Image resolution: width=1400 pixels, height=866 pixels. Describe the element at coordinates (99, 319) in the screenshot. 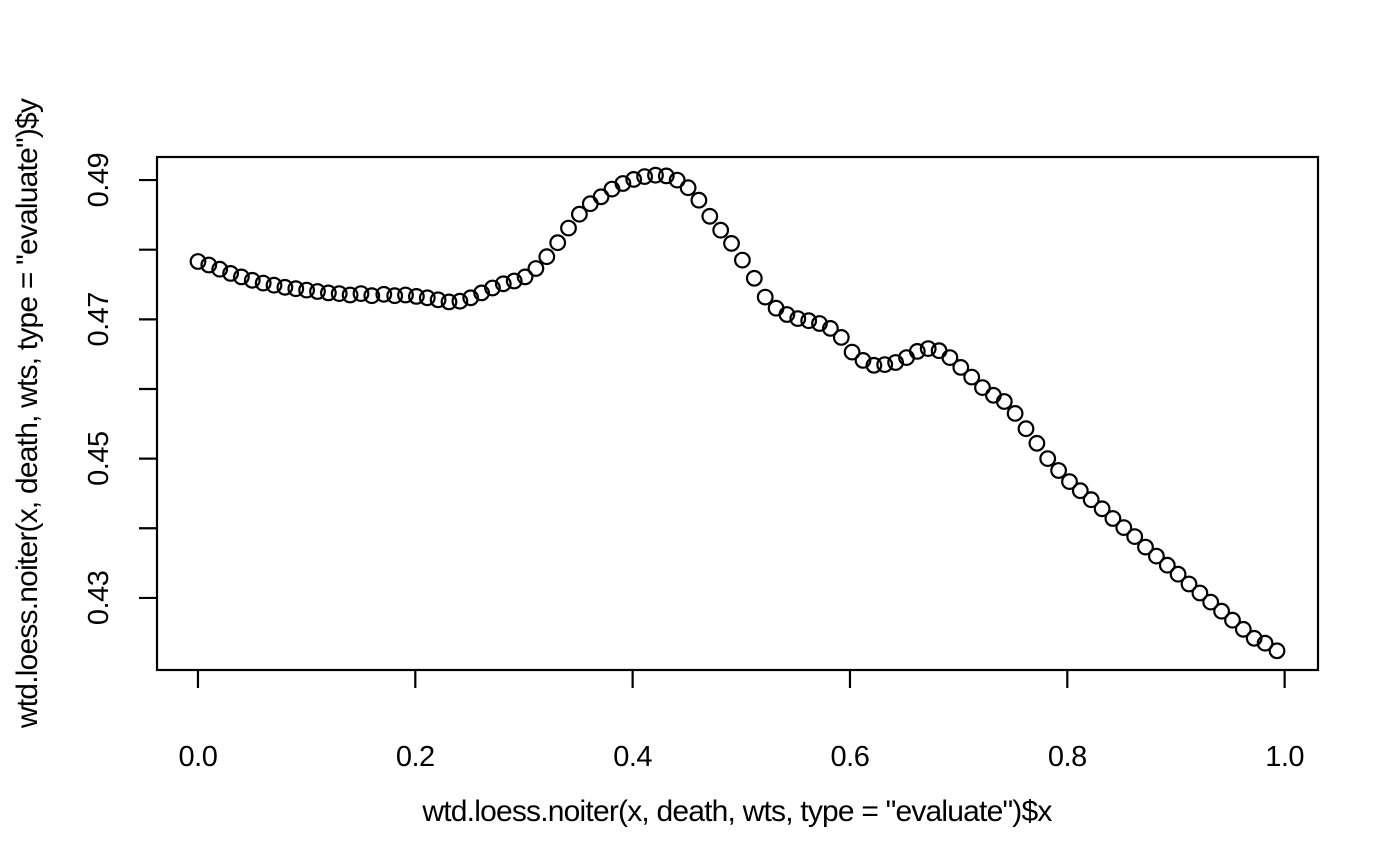

I see `y-tick-label: 0.47` at that location.